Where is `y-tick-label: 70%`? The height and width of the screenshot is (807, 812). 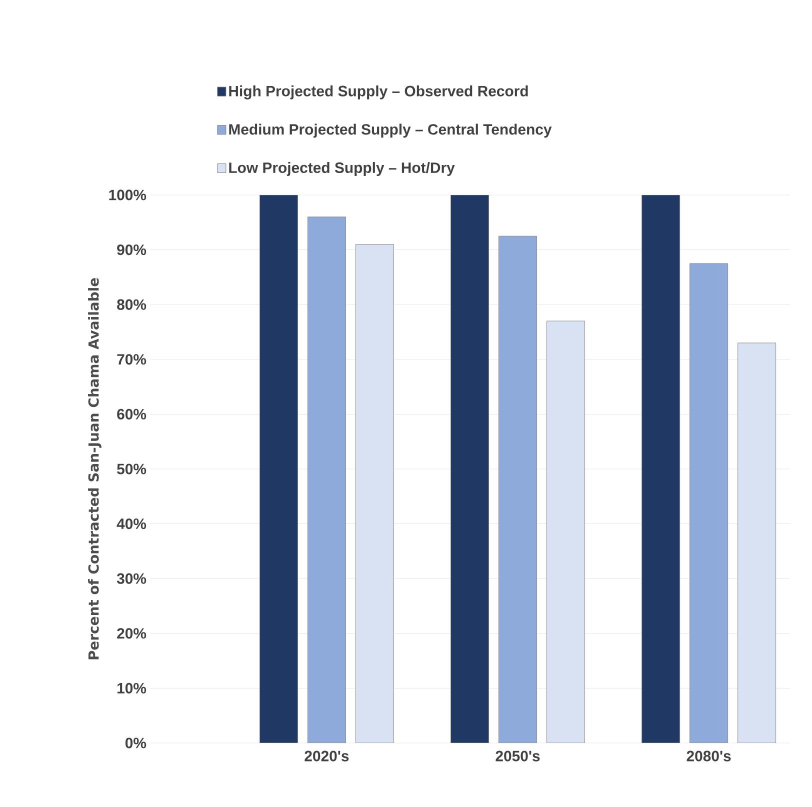
y-tick-label: 70% is located at coordinates (131, 359).